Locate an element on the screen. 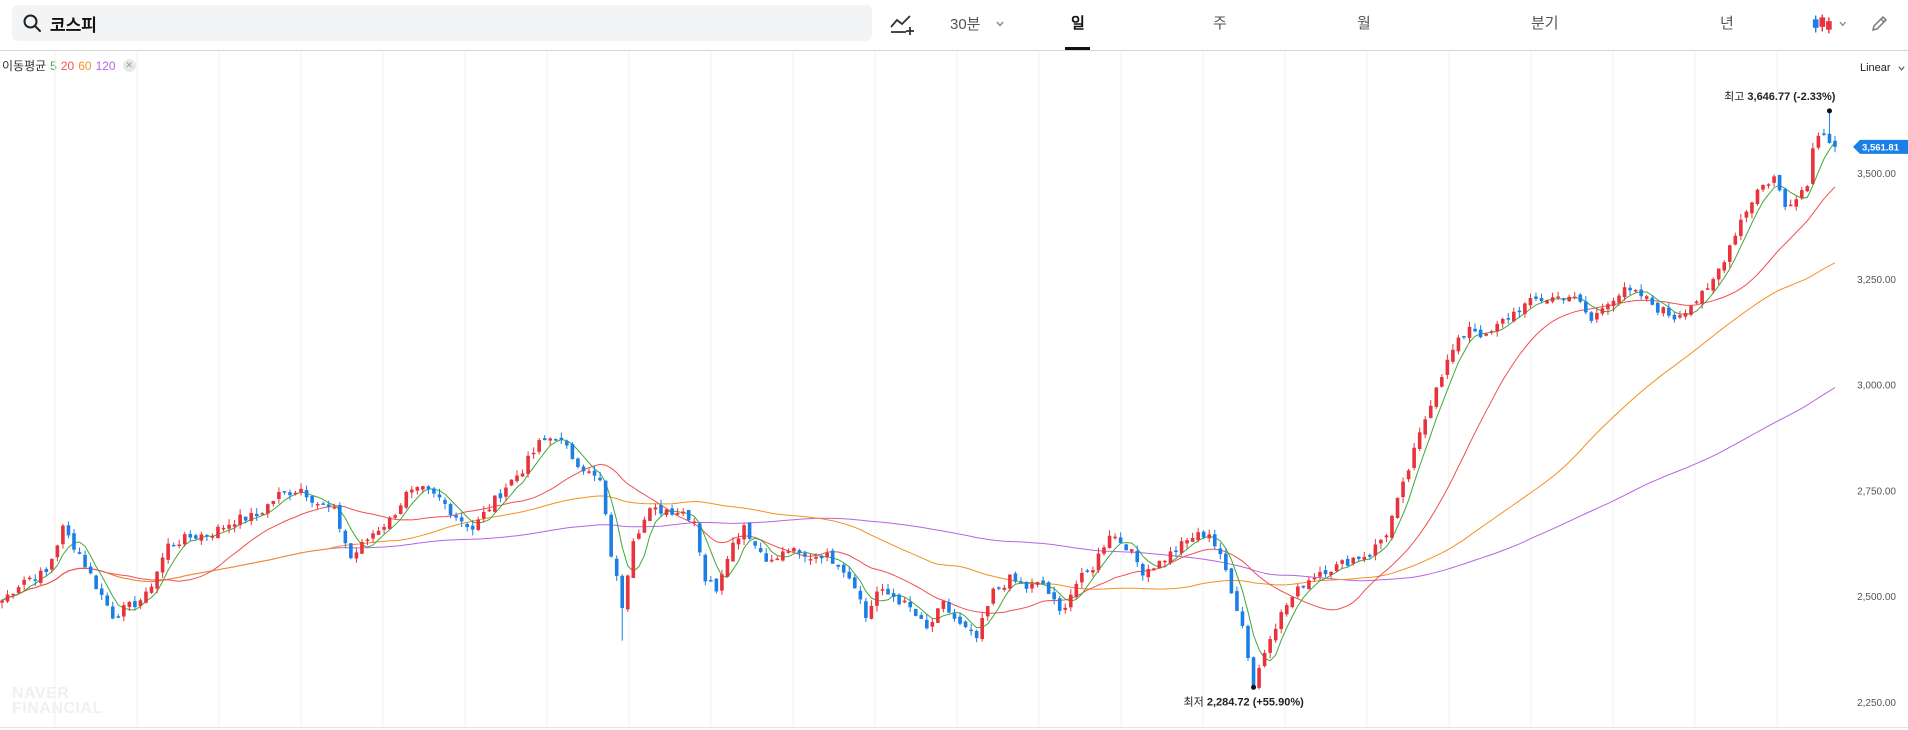  interval-select: 30분 is located at coordinates (977, 23).